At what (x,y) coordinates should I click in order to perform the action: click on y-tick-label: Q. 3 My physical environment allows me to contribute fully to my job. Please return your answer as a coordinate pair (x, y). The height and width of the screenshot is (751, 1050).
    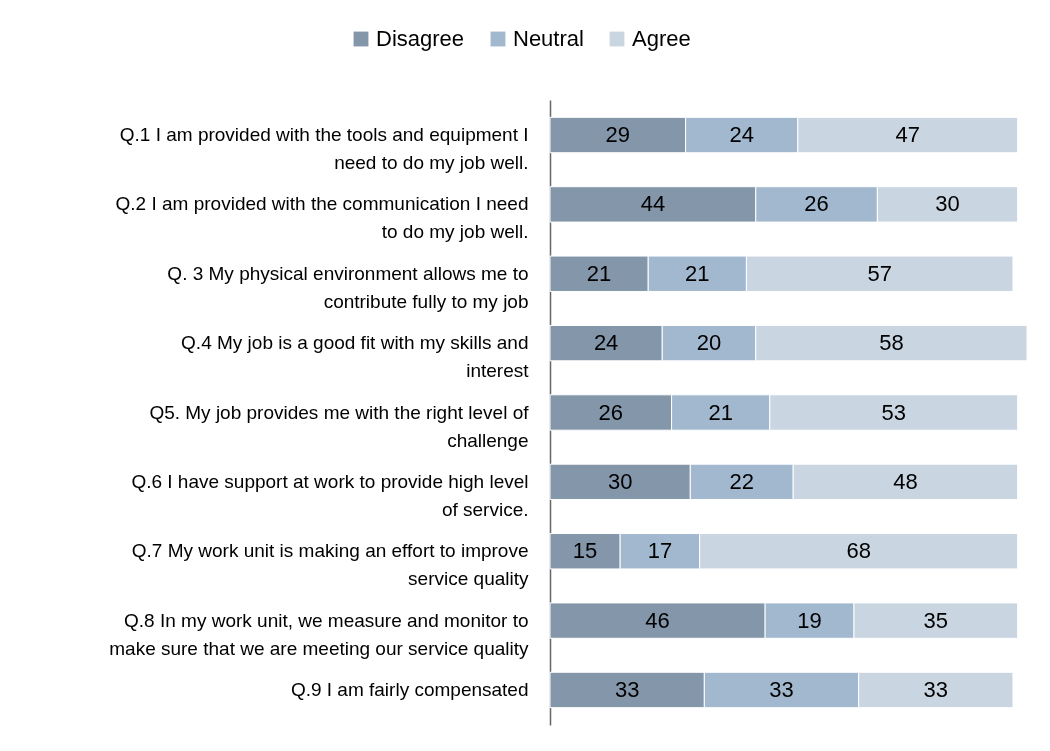
    Looking at the image, I should click on (348, 287).